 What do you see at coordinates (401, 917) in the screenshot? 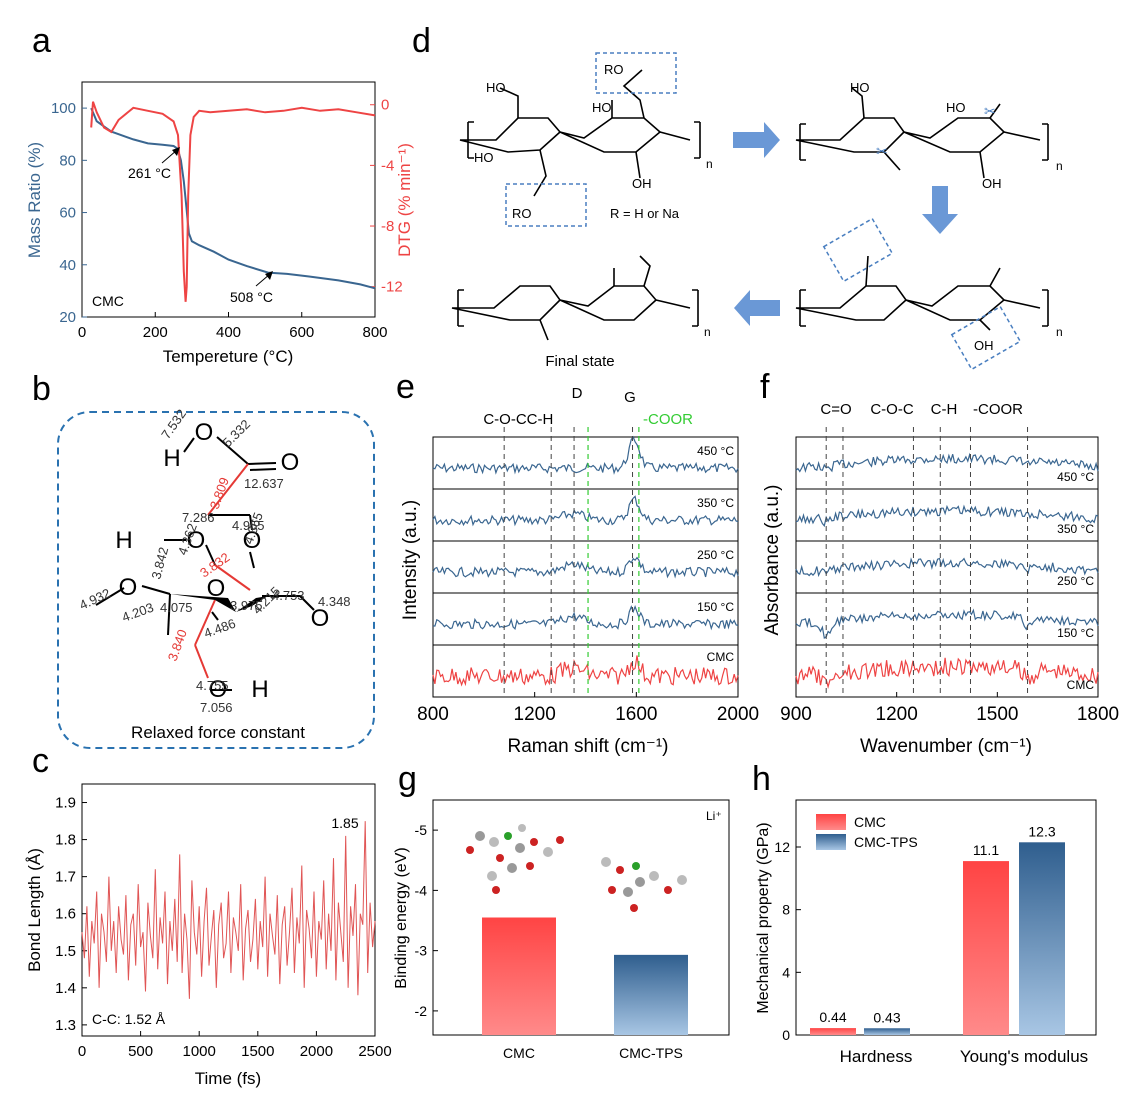
I see `panel-g-ylabel: Binding energy (eV)` at bounding box center [401, 917].